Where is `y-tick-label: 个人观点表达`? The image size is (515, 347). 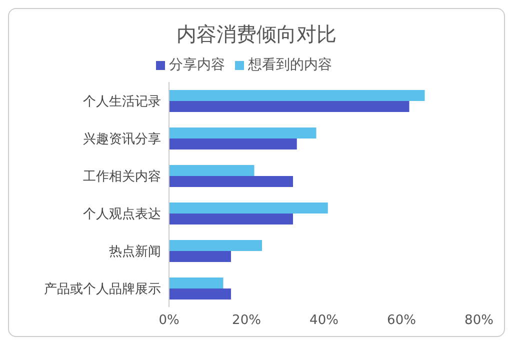 y-tick-label: 个人观点表达 is located at coordinates (122, 214).